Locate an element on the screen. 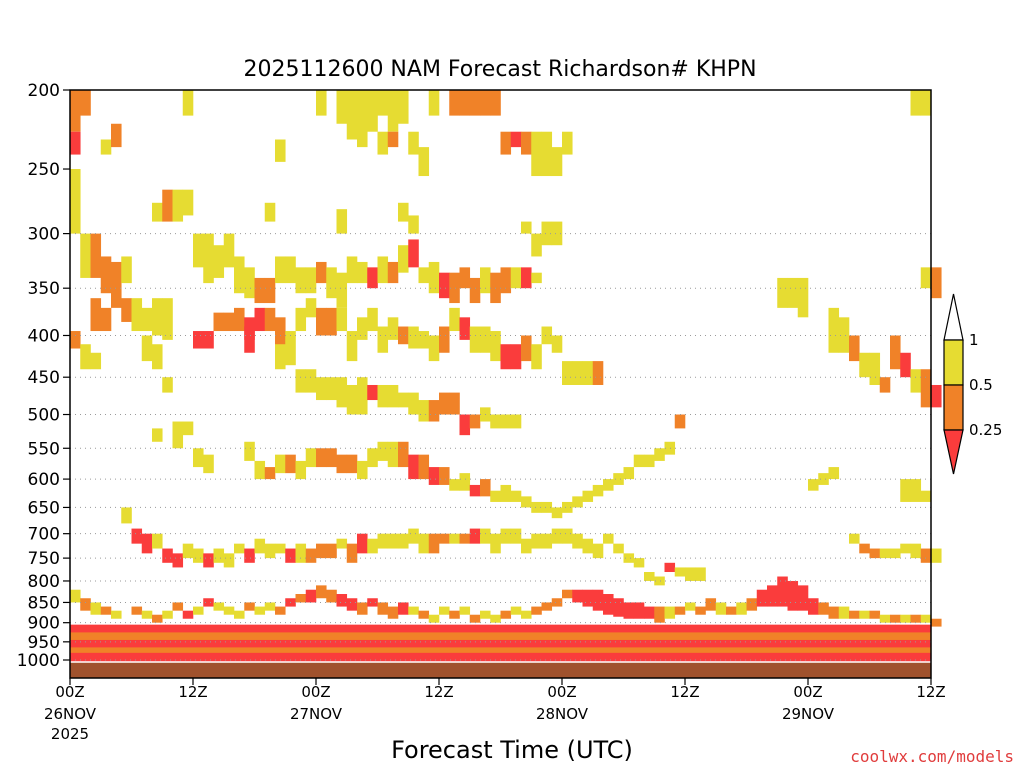  y-tick-label: 650 is located at coordinates (44, 508).